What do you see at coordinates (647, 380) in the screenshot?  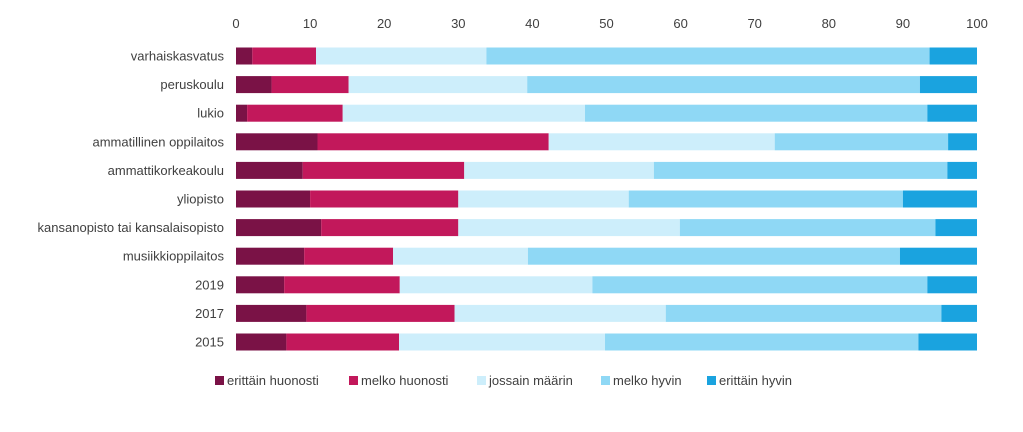 I see `legend-label: melko hyvin` at bounding box center [647, 380].